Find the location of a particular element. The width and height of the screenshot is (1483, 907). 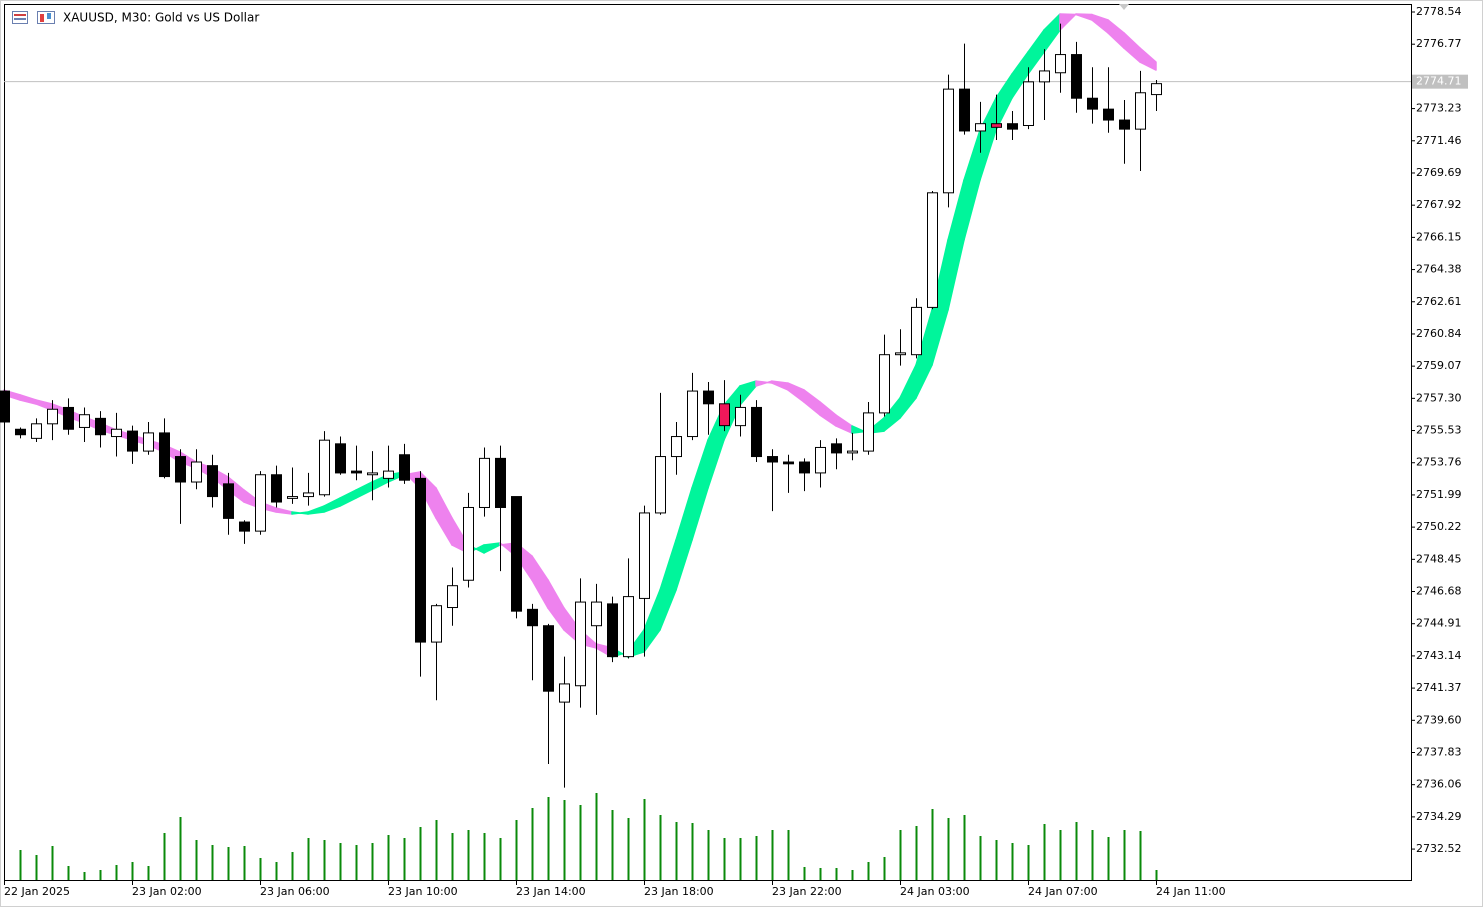

y-tick-label: 2746.68 is located at coordinates (1439, 591).